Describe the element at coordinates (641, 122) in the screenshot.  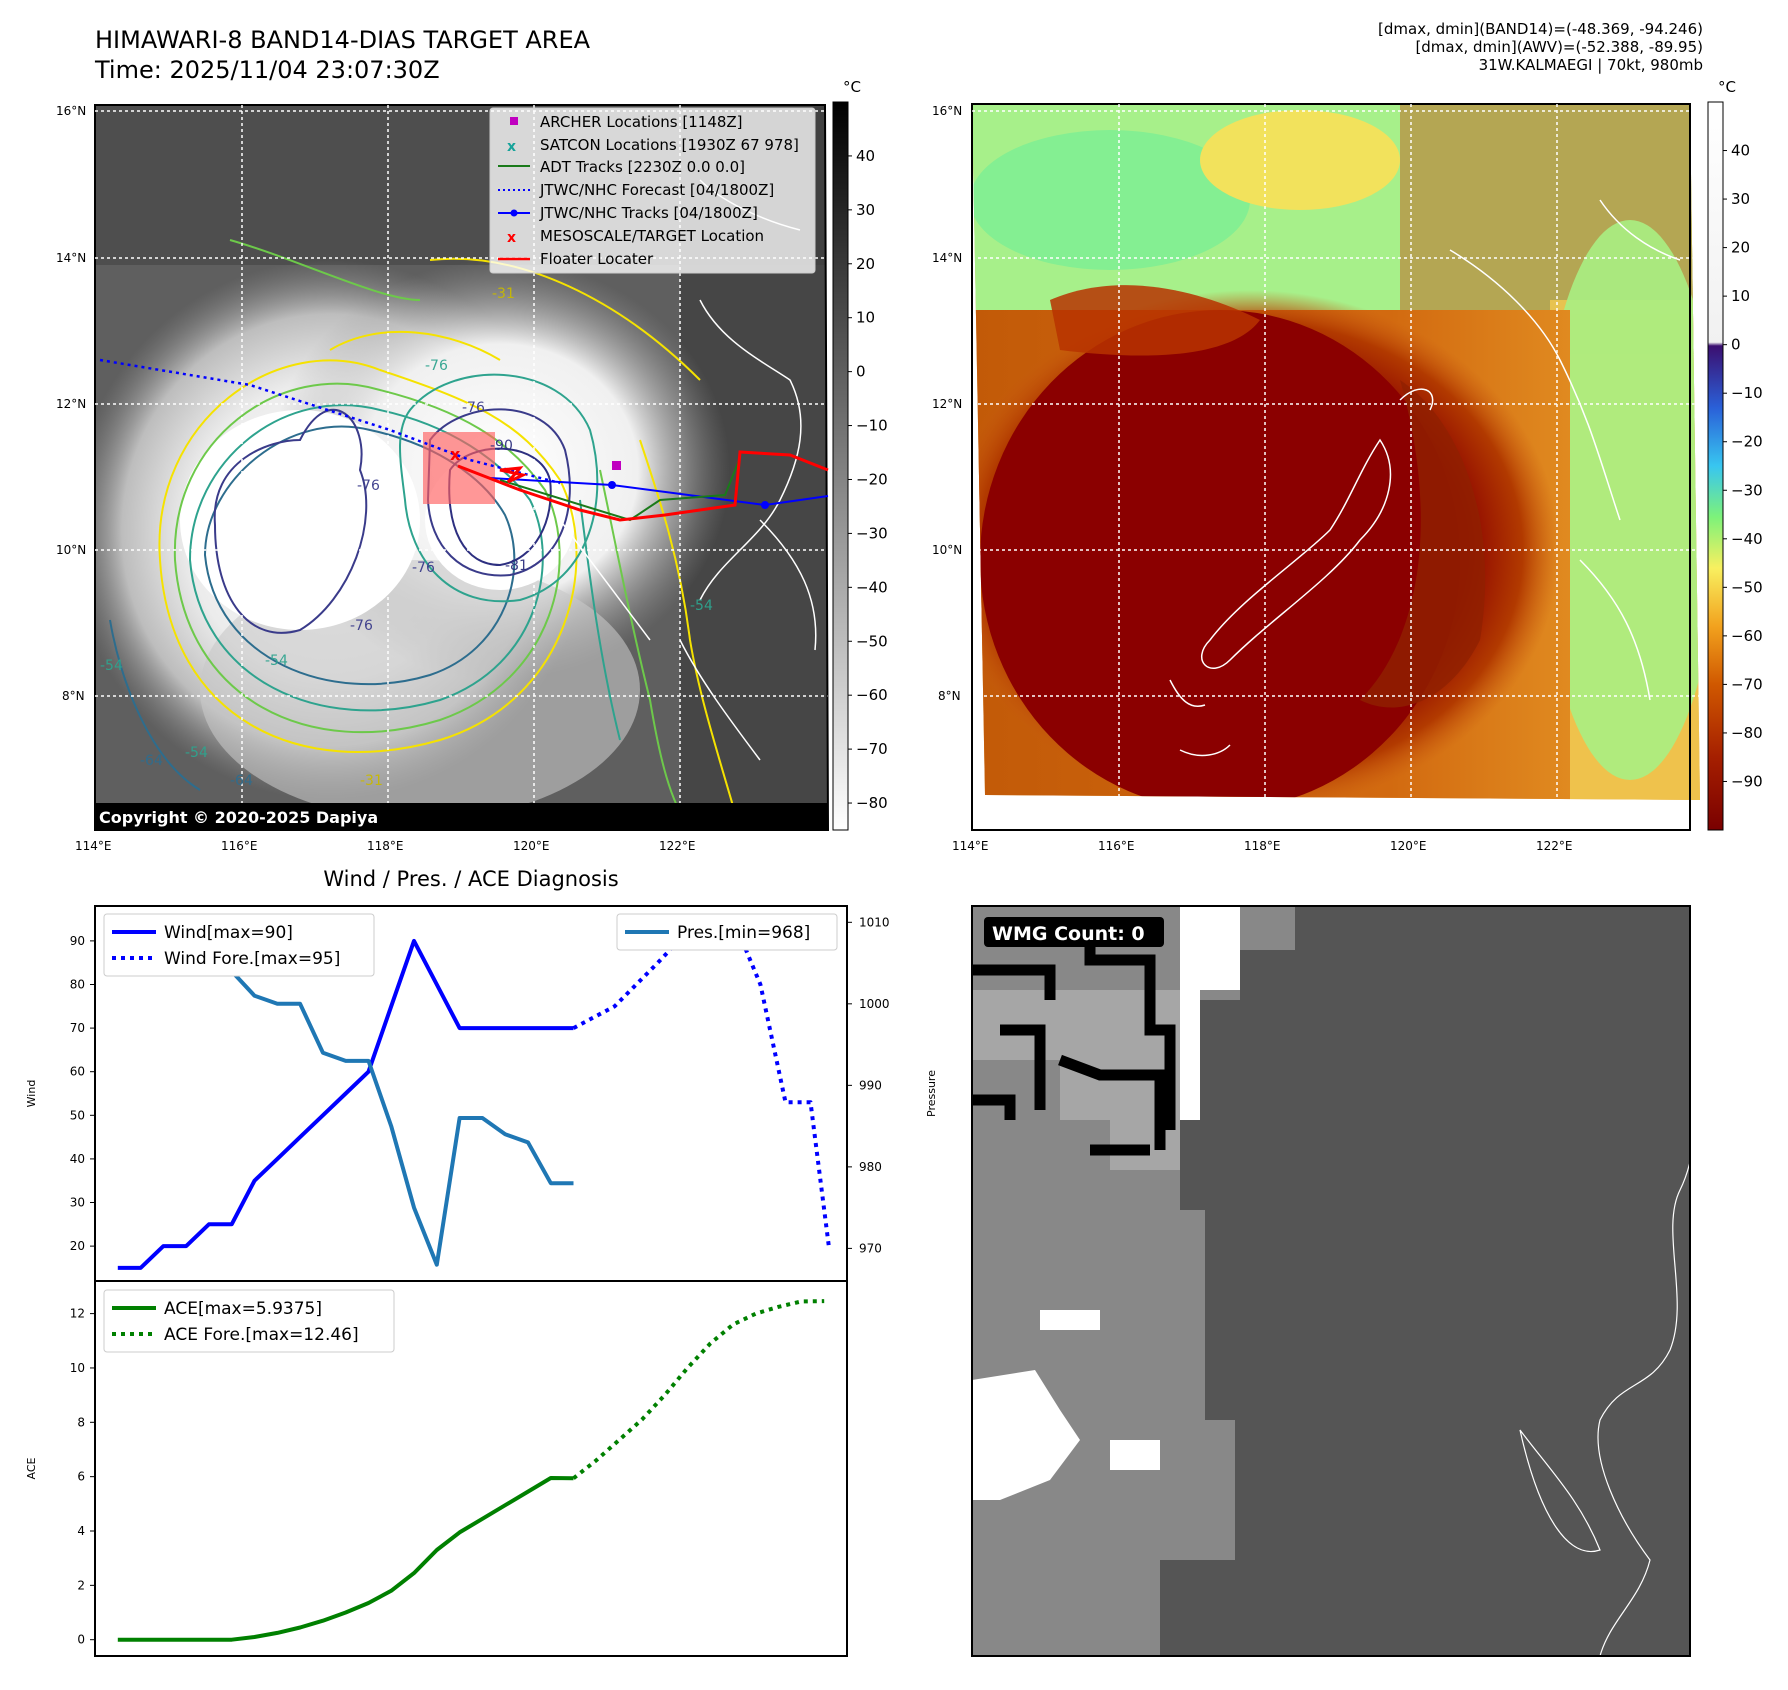
I see `legend-label: ARCHER Locations [1148Z]` at that location.